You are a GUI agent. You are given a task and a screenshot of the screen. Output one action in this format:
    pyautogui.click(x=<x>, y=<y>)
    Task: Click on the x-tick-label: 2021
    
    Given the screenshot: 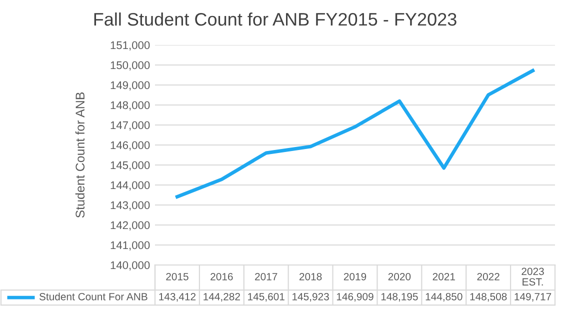 What is the action you would take?
    pyautogui.click(x=443, y=276)
    